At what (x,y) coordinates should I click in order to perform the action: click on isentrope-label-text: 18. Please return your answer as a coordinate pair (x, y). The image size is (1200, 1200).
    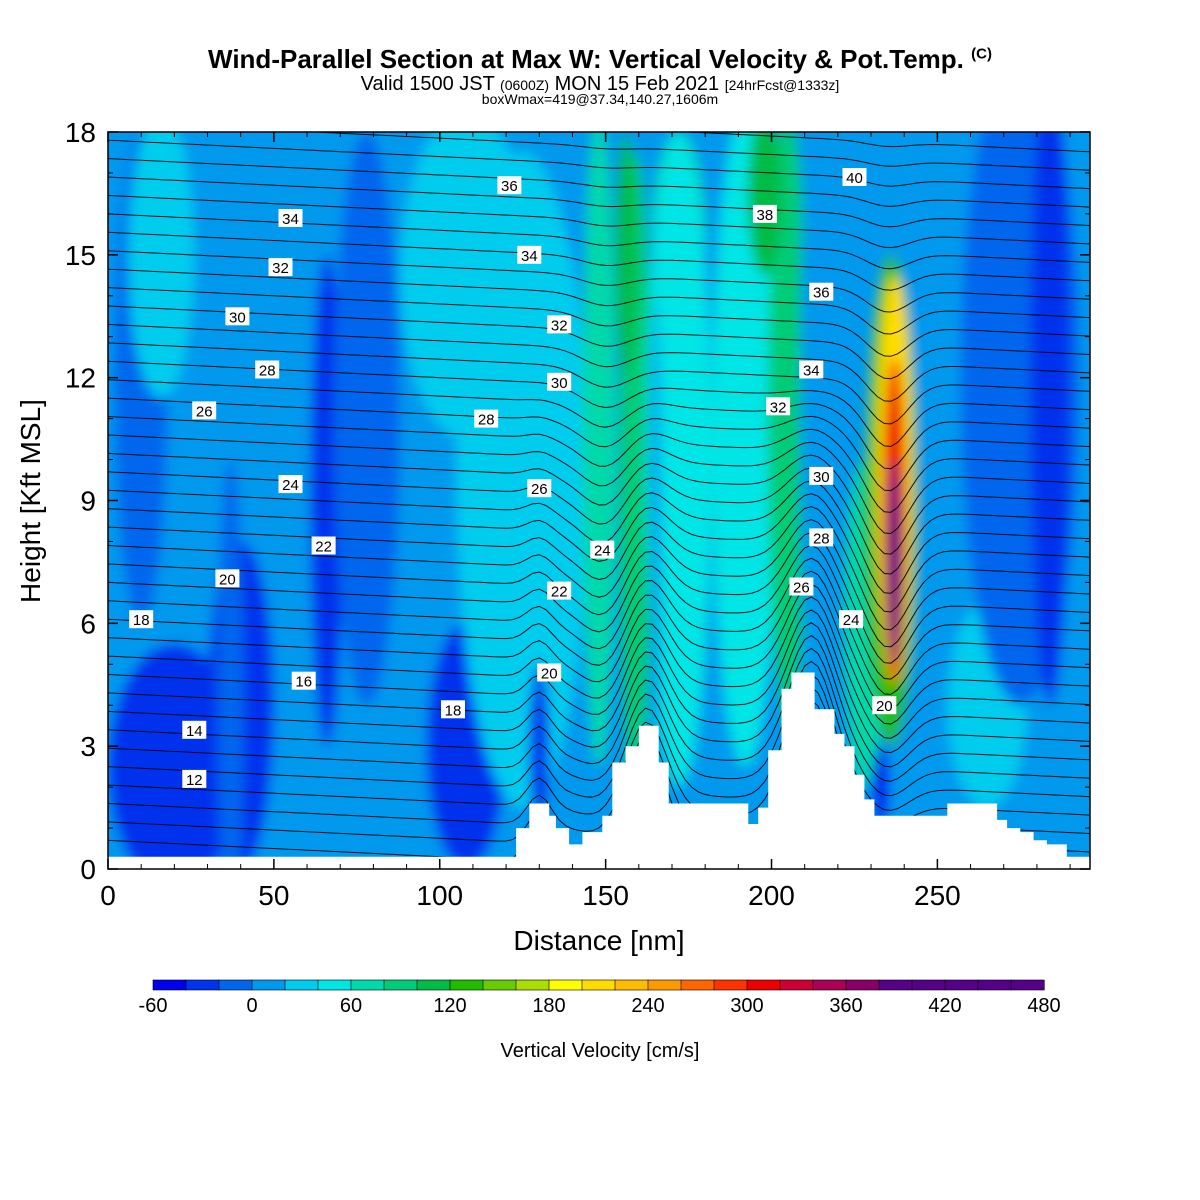
    Looking at the image, I should click on (453, 710).